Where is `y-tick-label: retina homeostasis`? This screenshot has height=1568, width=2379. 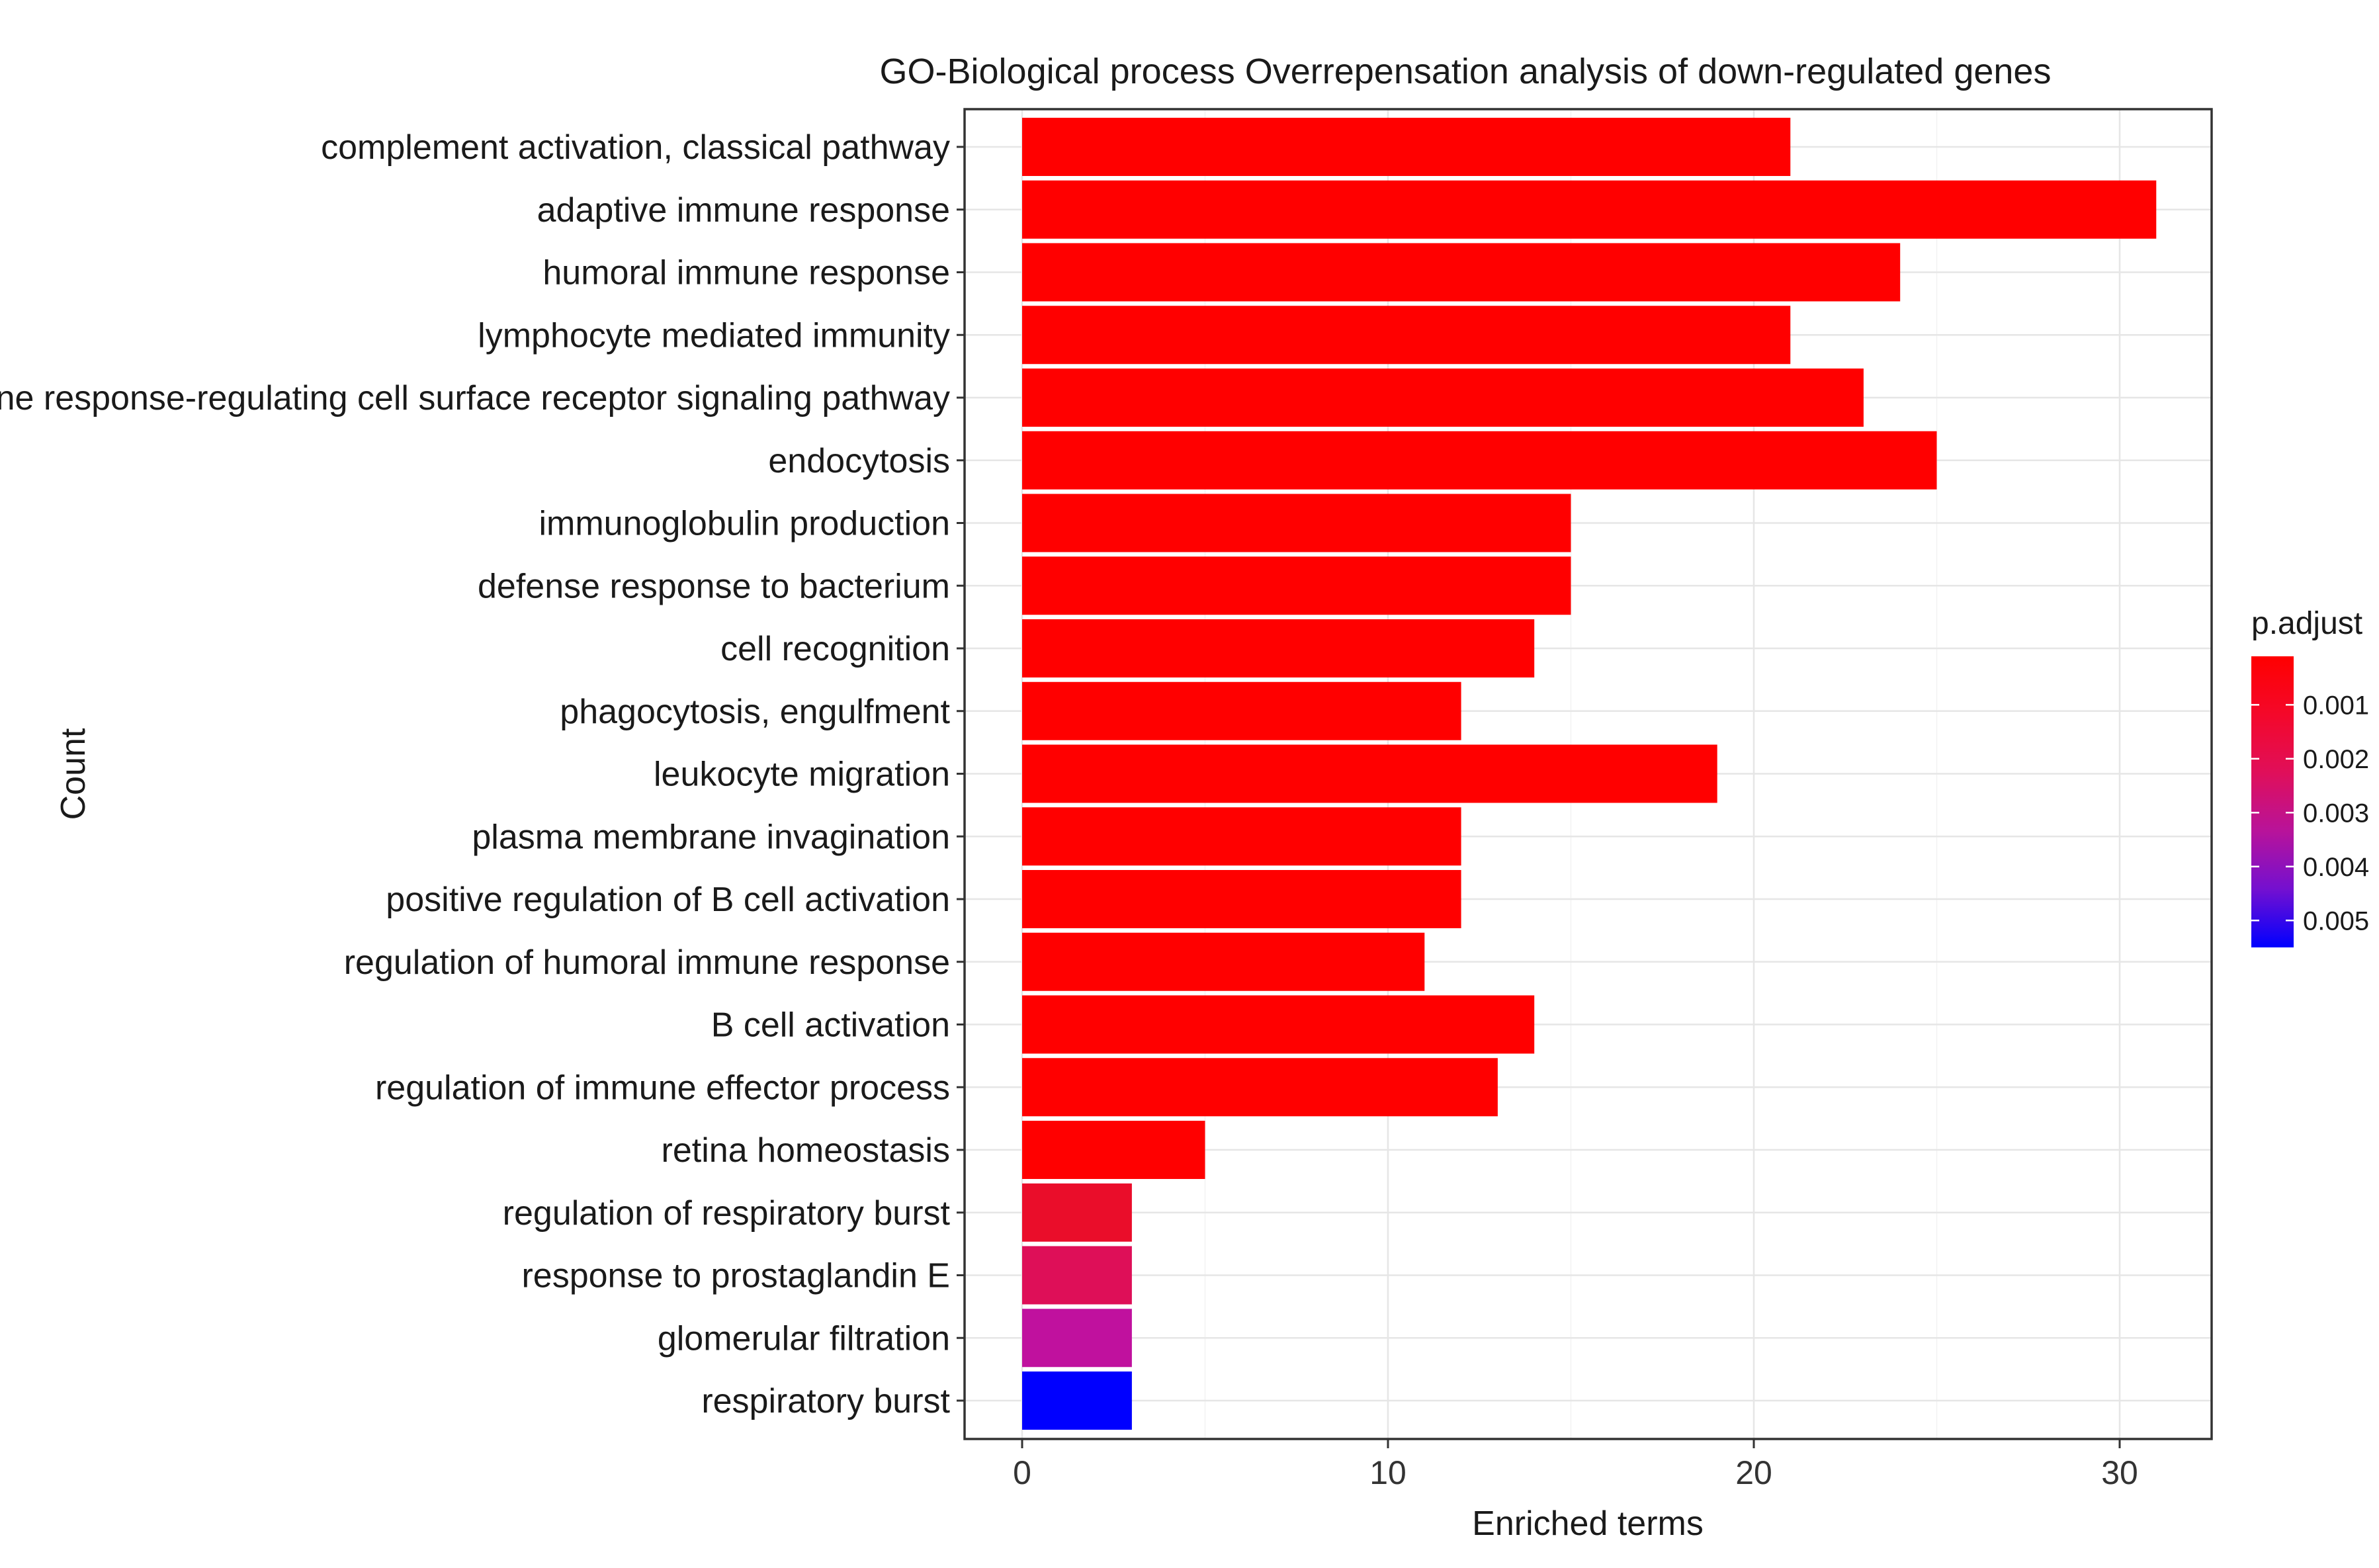
y-tick-label: retina homeostasis is located at coordinates (806, 1151).